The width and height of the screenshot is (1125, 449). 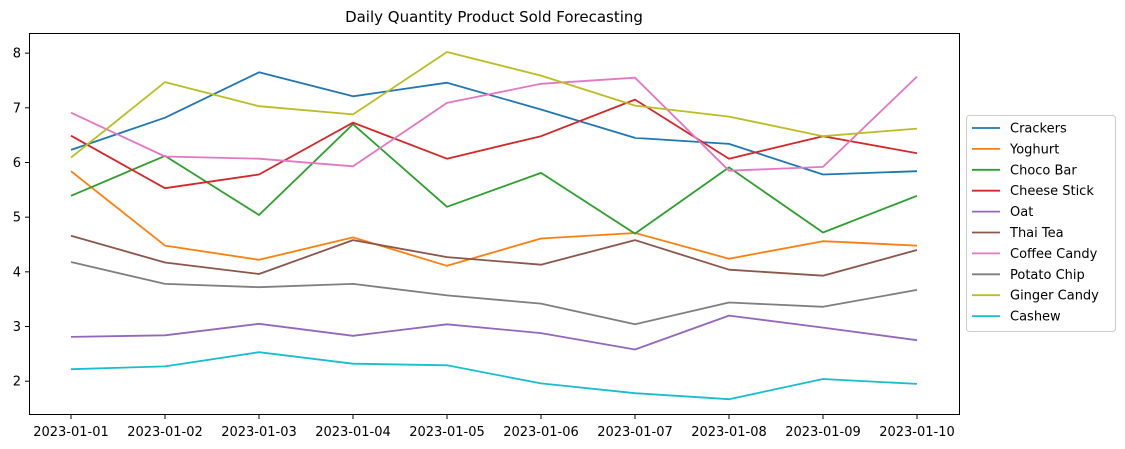 I want to click on y-tick-label: 4, so click(x=17, y=272).